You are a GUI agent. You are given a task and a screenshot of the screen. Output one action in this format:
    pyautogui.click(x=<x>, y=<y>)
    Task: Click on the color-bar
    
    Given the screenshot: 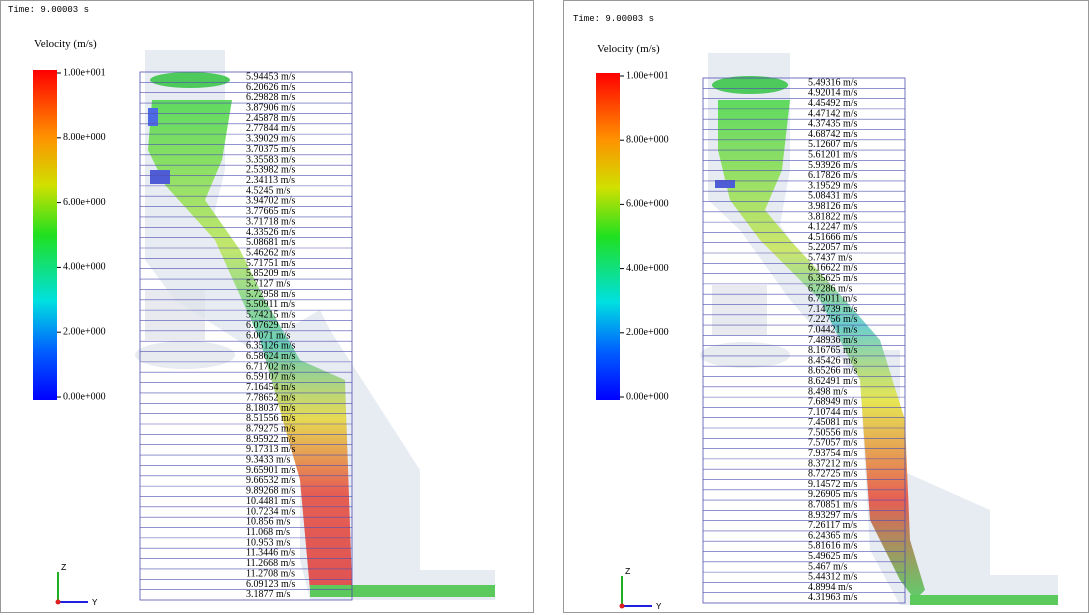 What is the action you would take?
    pyautogui.click(x=45, y=235)
    